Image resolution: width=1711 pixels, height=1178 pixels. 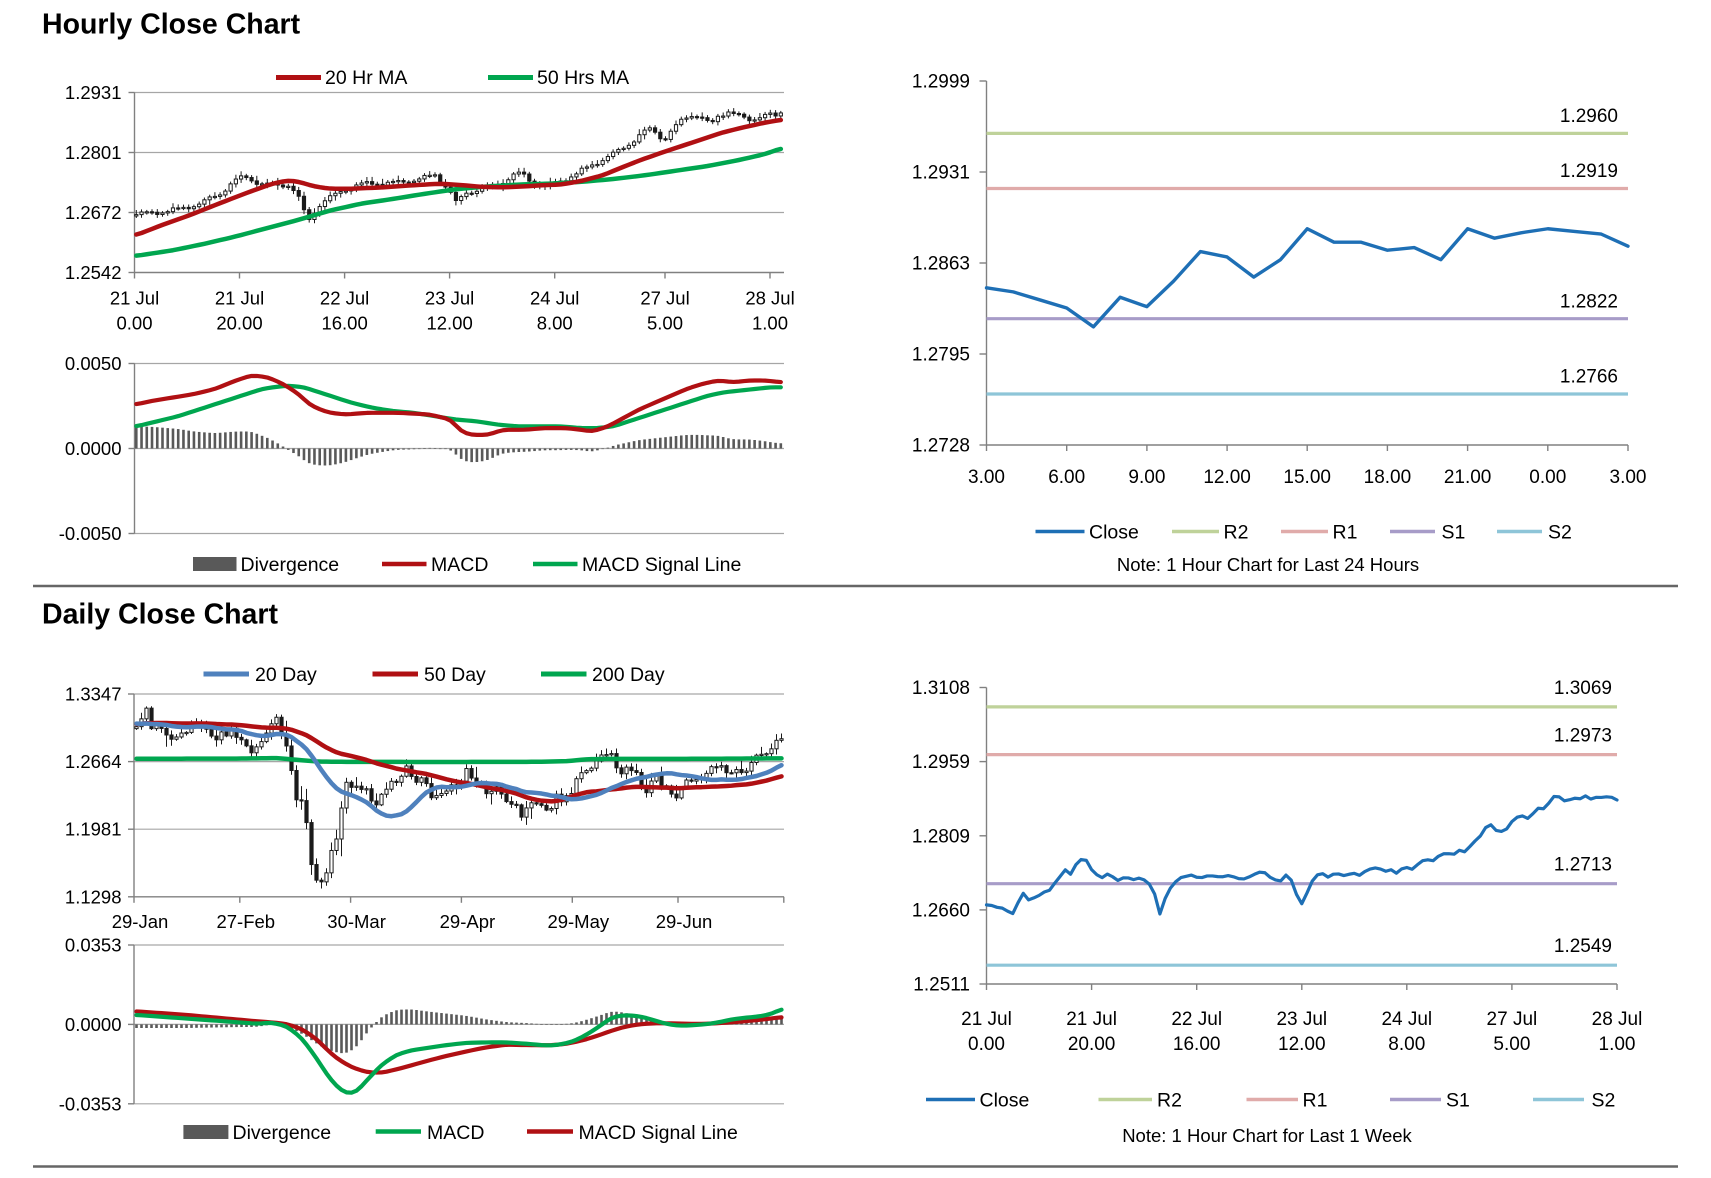 What do you see at coordinates (941, 264) in the screenshot?
I see `svg-text: 1.2863` at bounding box center [941, 264].